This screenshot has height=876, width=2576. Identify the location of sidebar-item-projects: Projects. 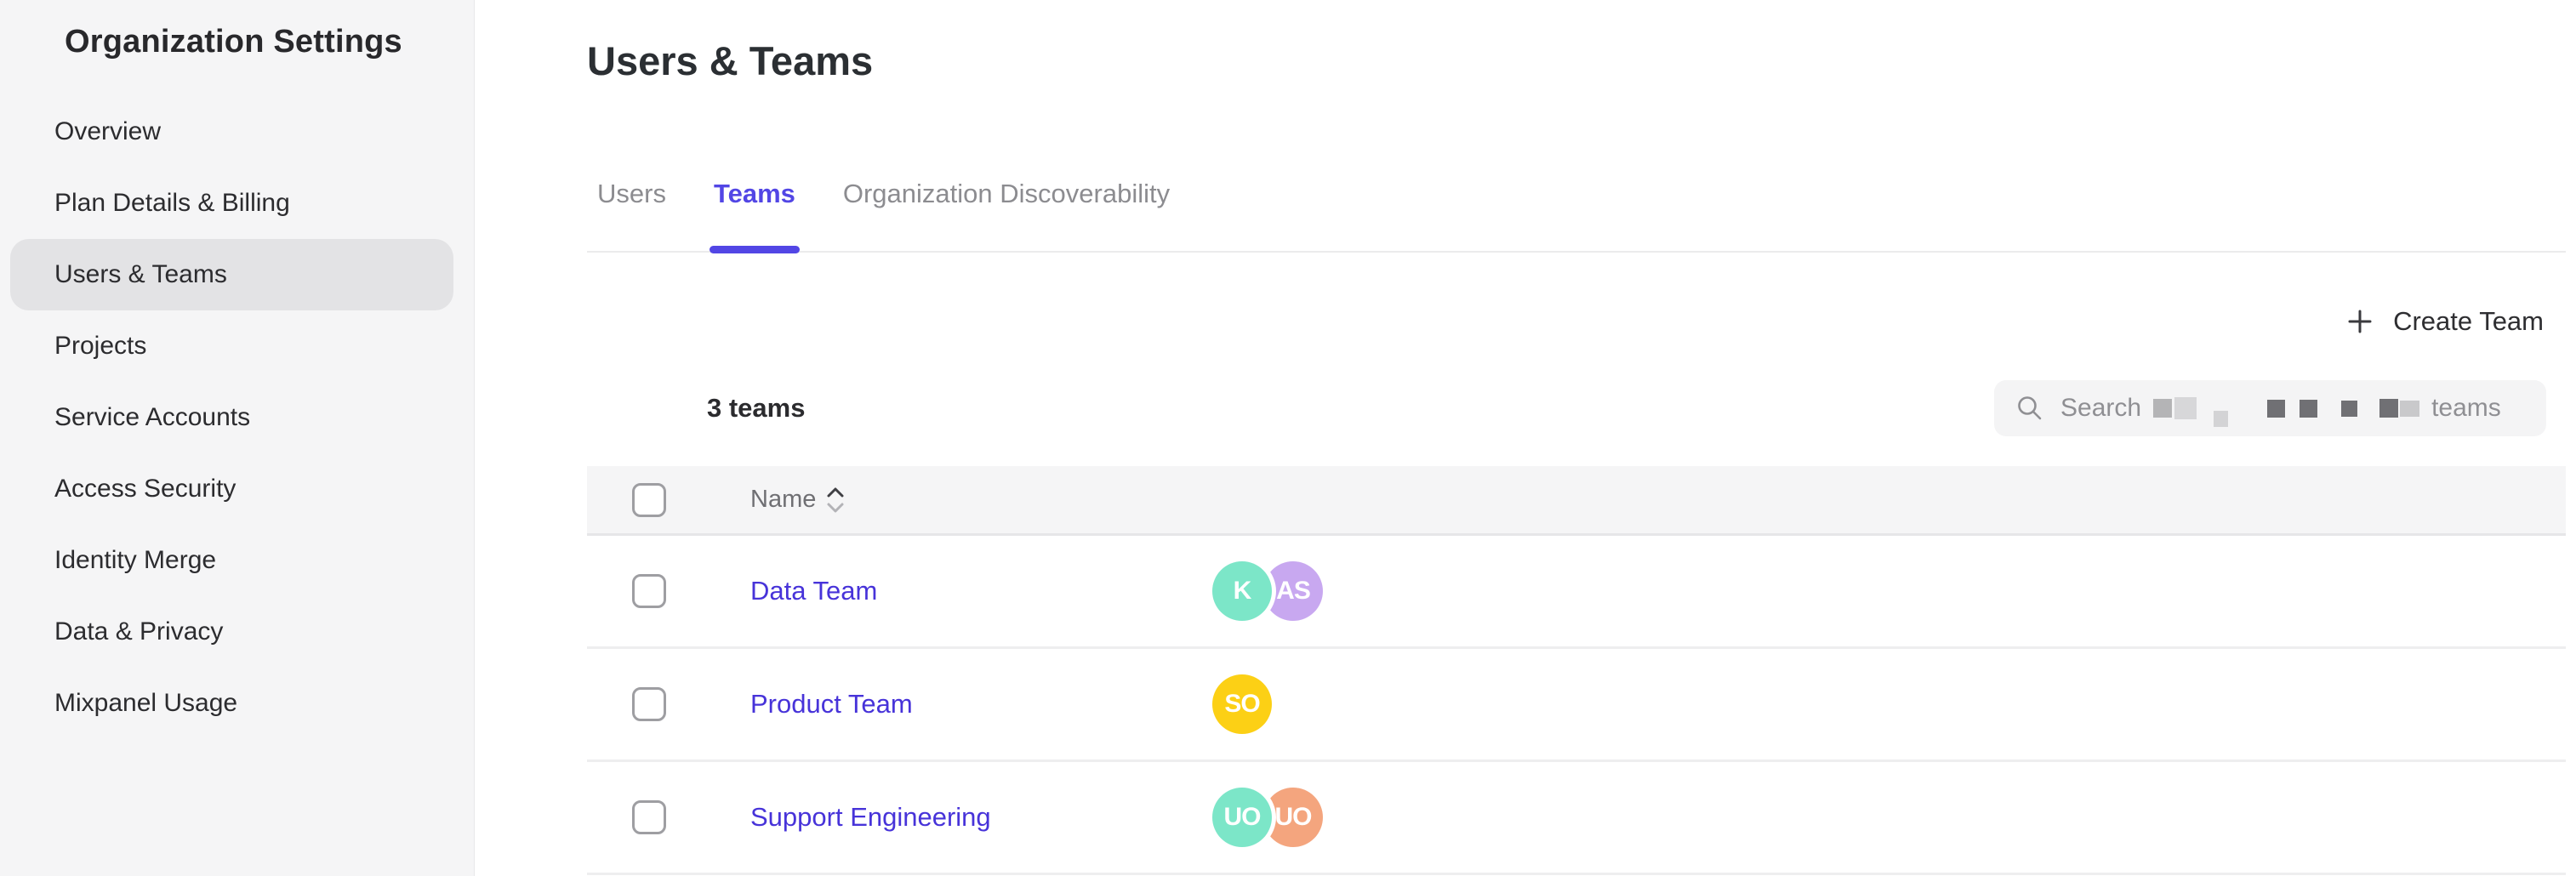
(237, 346).